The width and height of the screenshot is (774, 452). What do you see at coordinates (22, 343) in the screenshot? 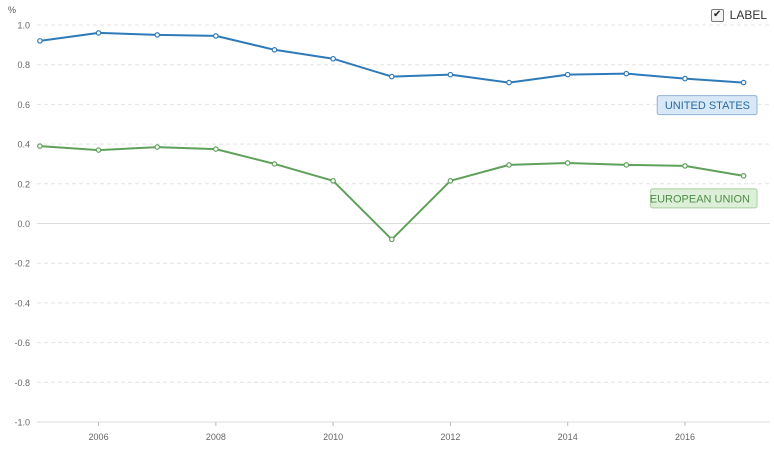
I see `y-tick-label: -0.6` at bounding box center [22, 343].